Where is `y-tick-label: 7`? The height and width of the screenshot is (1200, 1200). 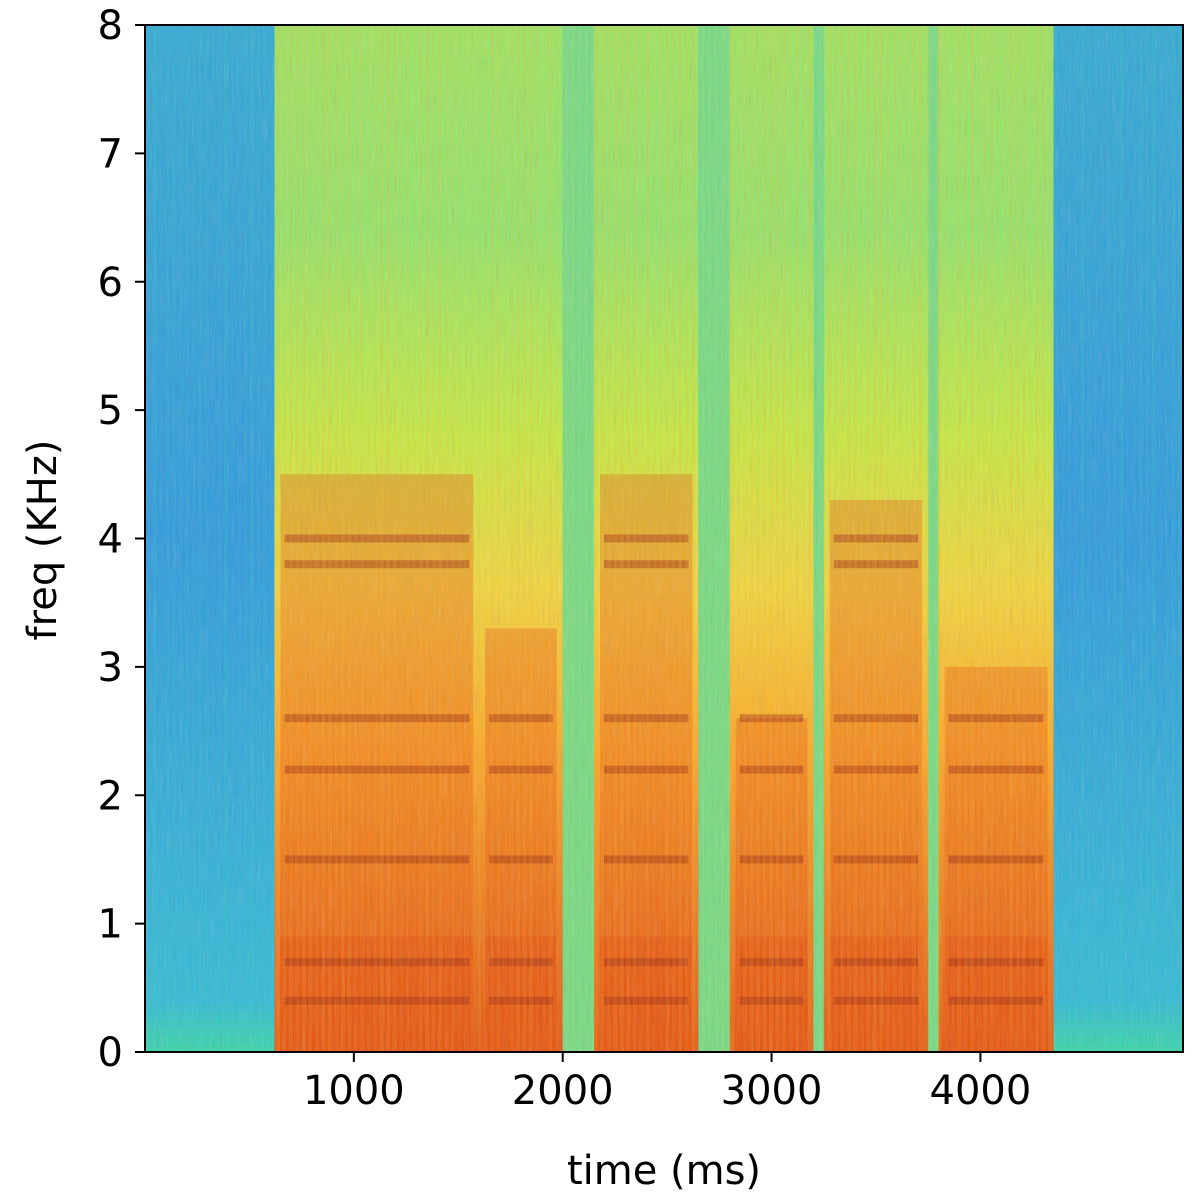 y-tick-label: 7 is located at coordinates (110, 154).